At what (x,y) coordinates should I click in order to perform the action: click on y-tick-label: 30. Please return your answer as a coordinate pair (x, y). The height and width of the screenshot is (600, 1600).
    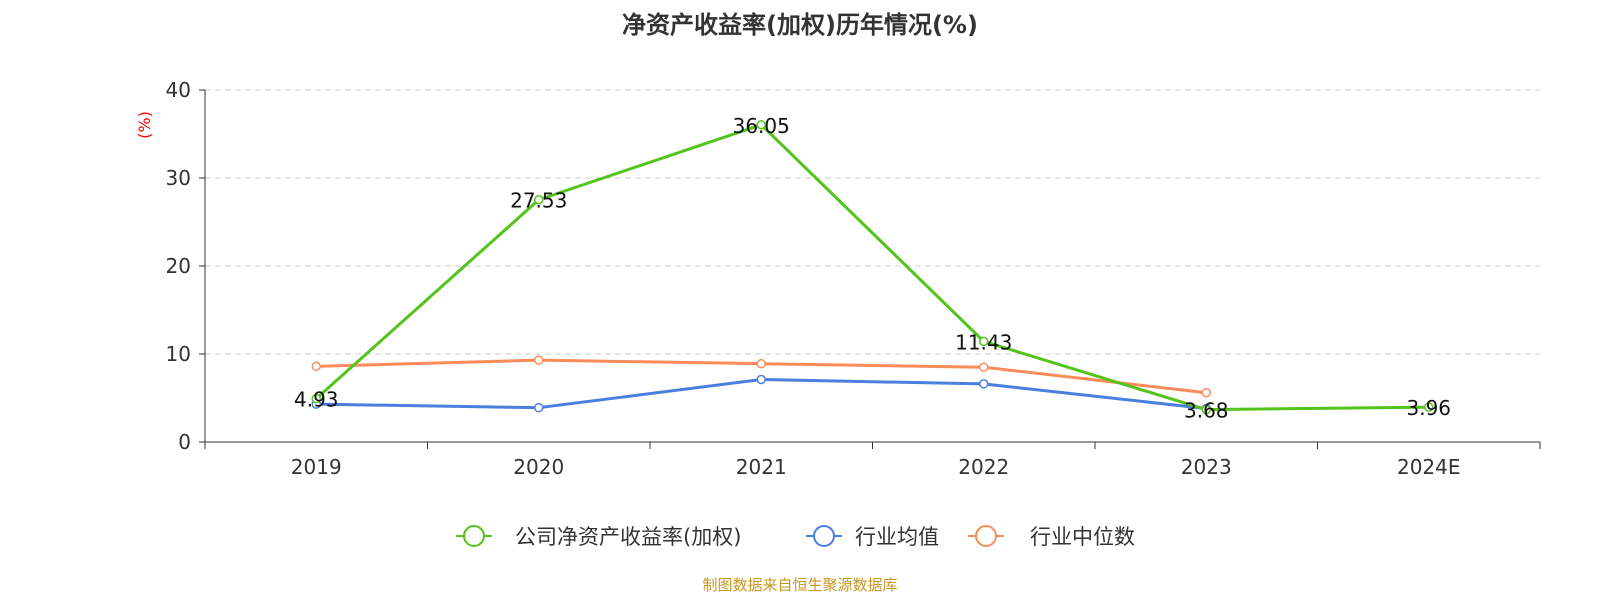
    Looking at the image, I should click on (178, 178).